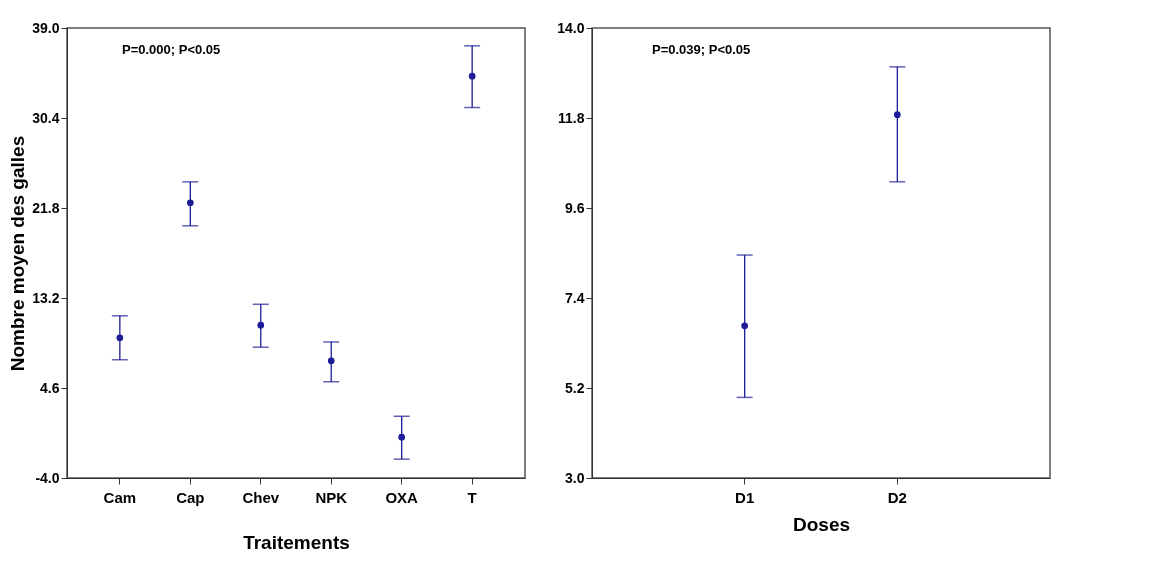 The image size is (1155, 581). What do you see at coordinates (571, 27) in the screenshot?
I see `y-tick-label: 14.0` at bounding box center [571, 27].